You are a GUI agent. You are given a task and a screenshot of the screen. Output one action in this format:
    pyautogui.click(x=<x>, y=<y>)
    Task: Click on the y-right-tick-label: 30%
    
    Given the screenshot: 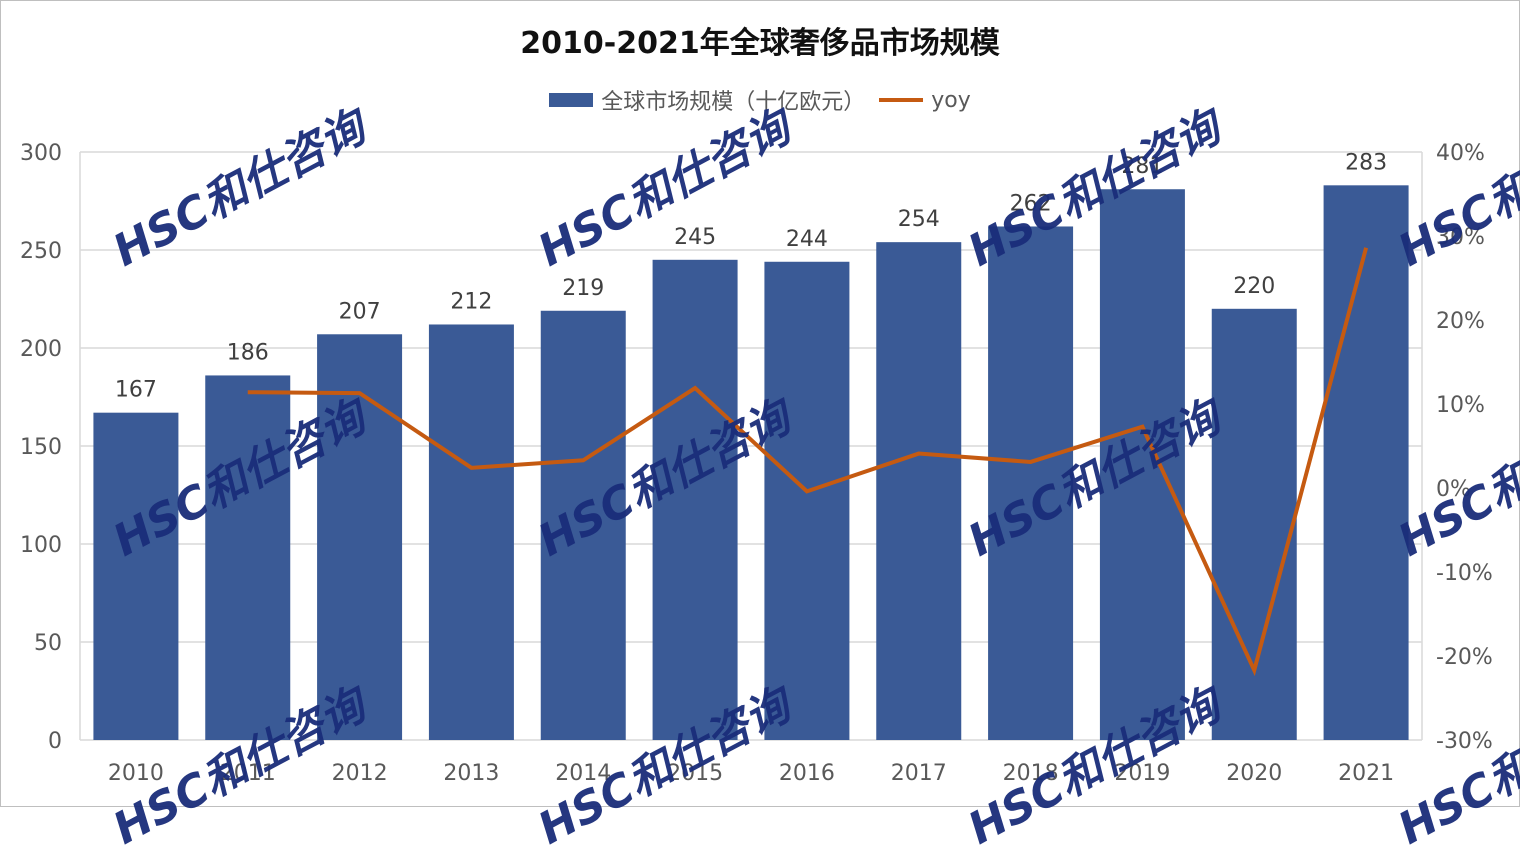 What is the action you would take?
    pyautogui.click(x=1460, y=237)
    